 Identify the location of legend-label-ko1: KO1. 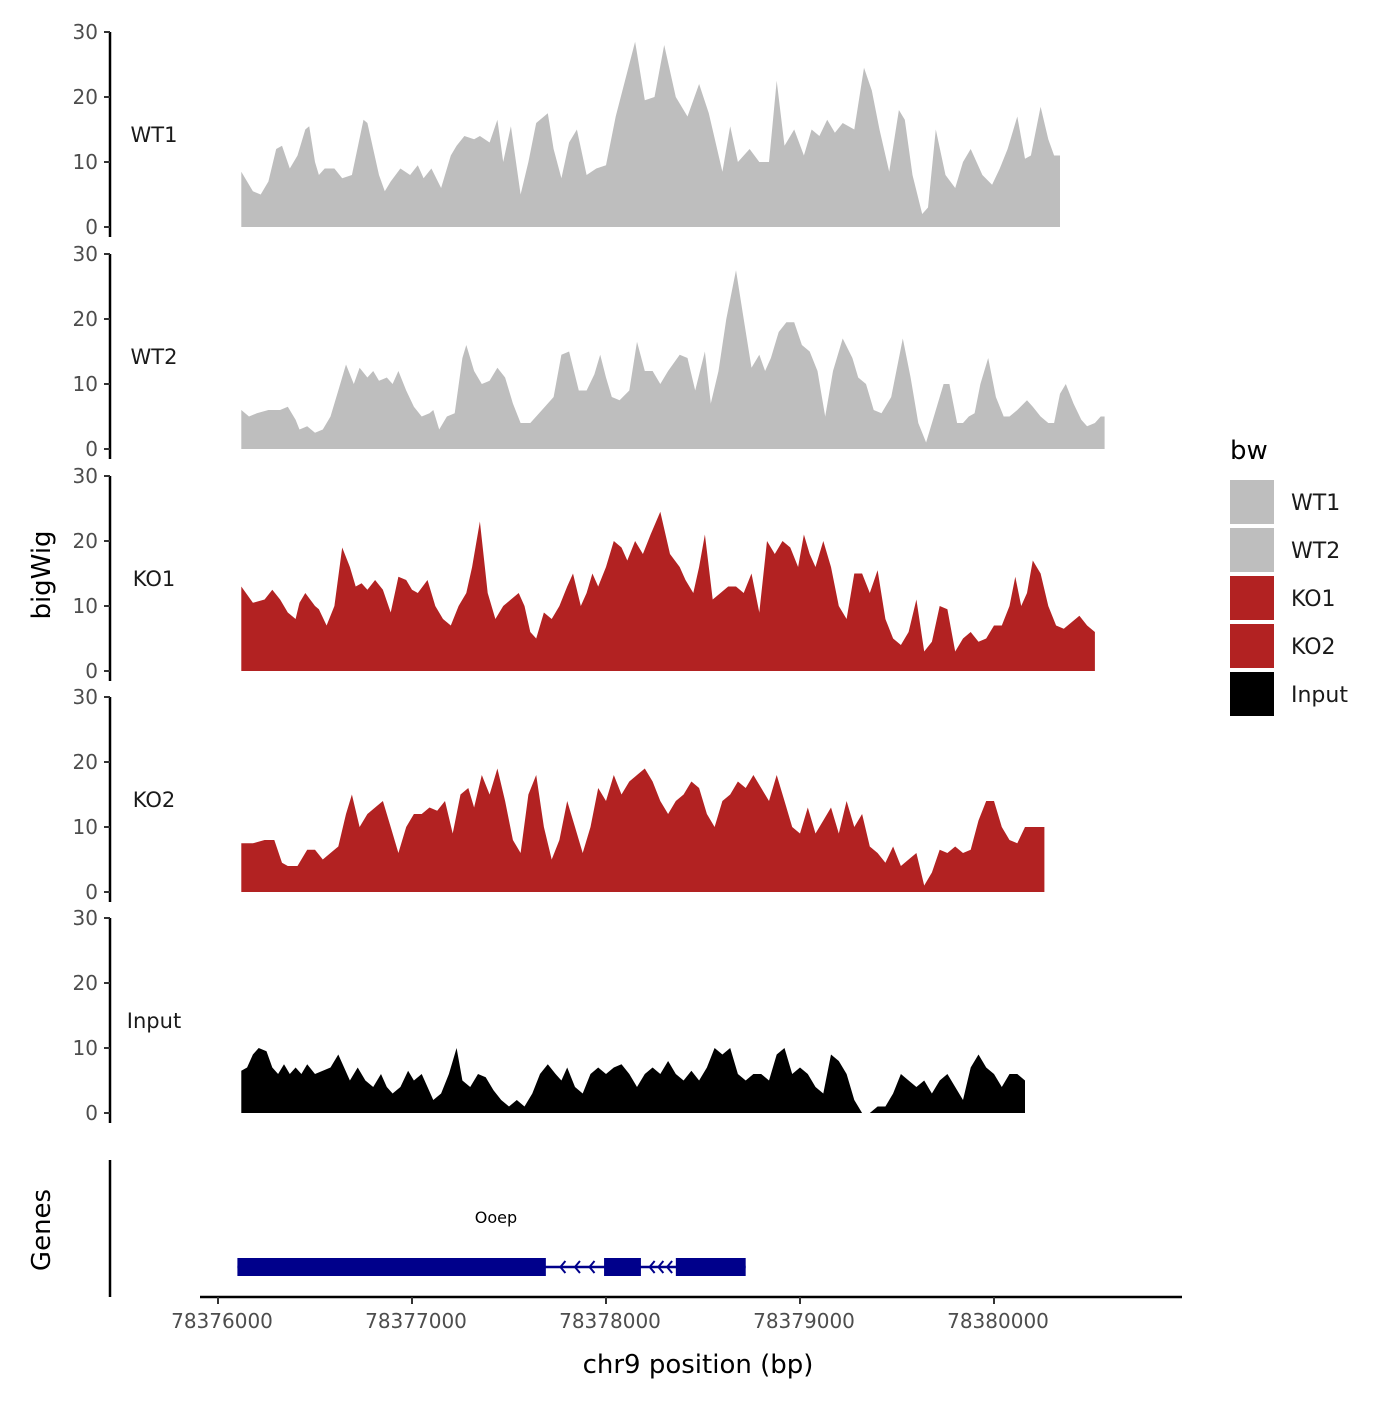
(1313, 599).